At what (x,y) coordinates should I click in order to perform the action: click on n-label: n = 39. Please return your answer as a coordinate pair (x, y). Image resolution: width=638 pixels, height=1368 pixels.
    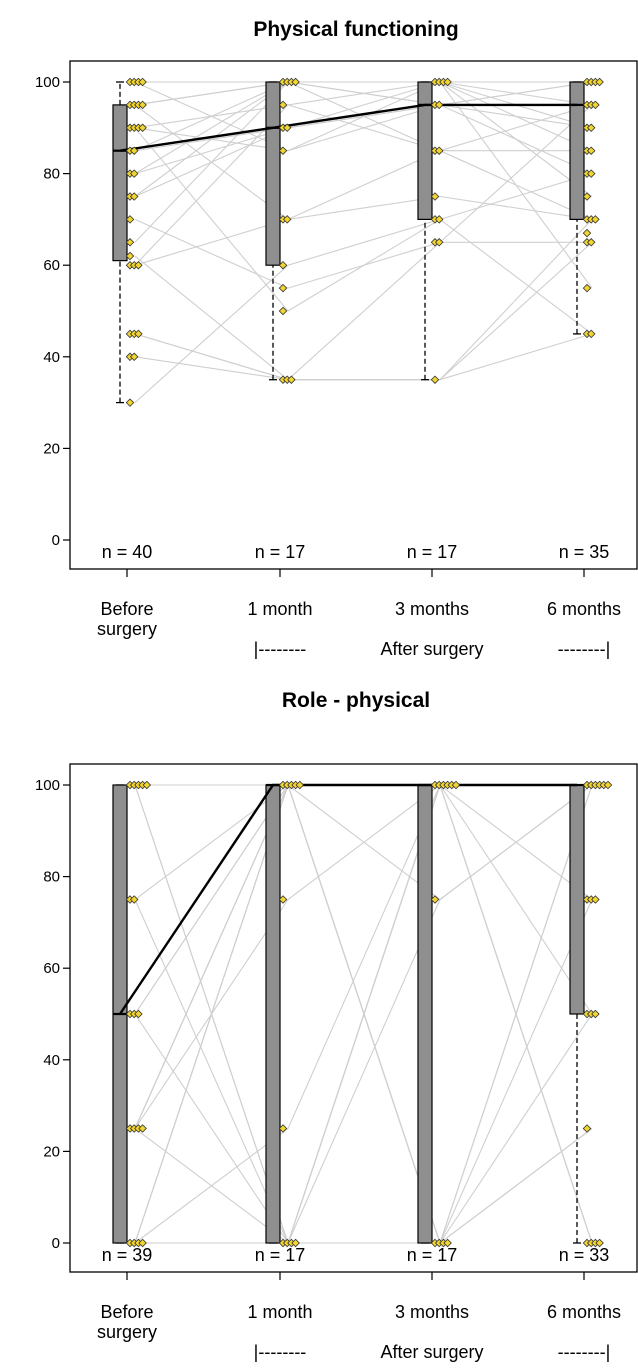
    Looking at the image, I should click on (127, 1255).